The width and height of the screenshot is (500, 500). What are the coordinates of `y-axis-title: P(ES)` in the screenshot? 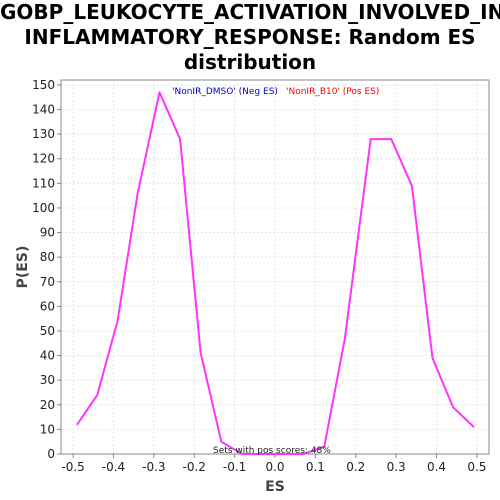 It's located at (23, 267).